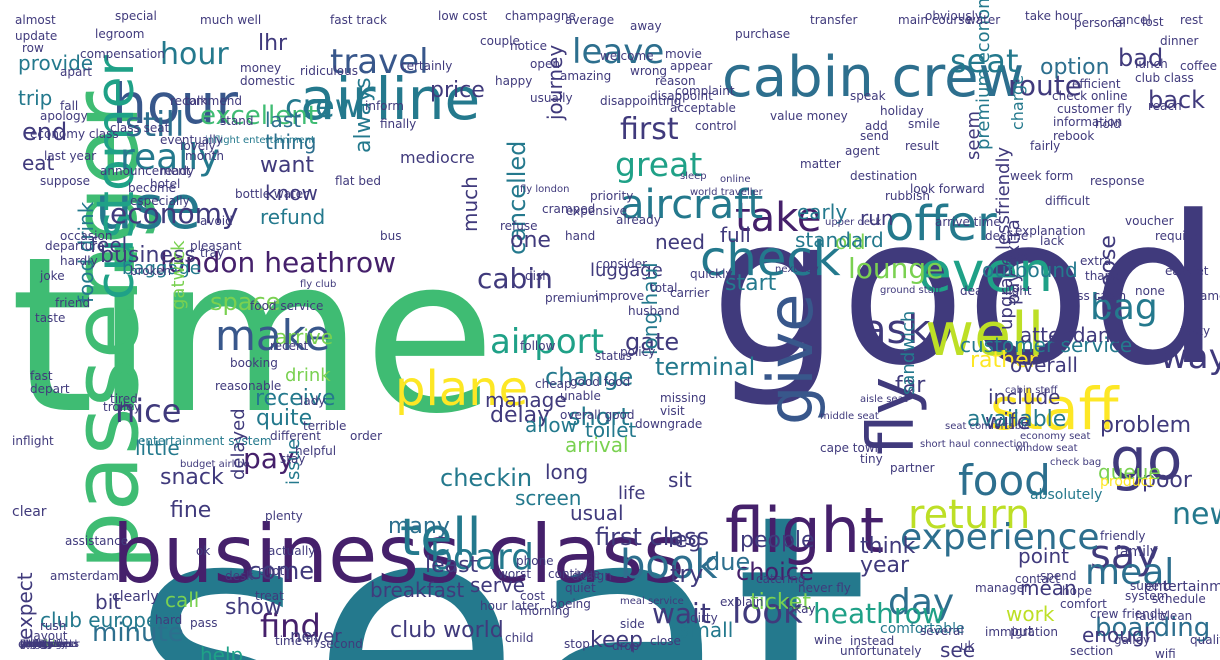 This screenshot has width=1220, height=660. I want to click on cloud-word: schedule, so click(1179, 599).